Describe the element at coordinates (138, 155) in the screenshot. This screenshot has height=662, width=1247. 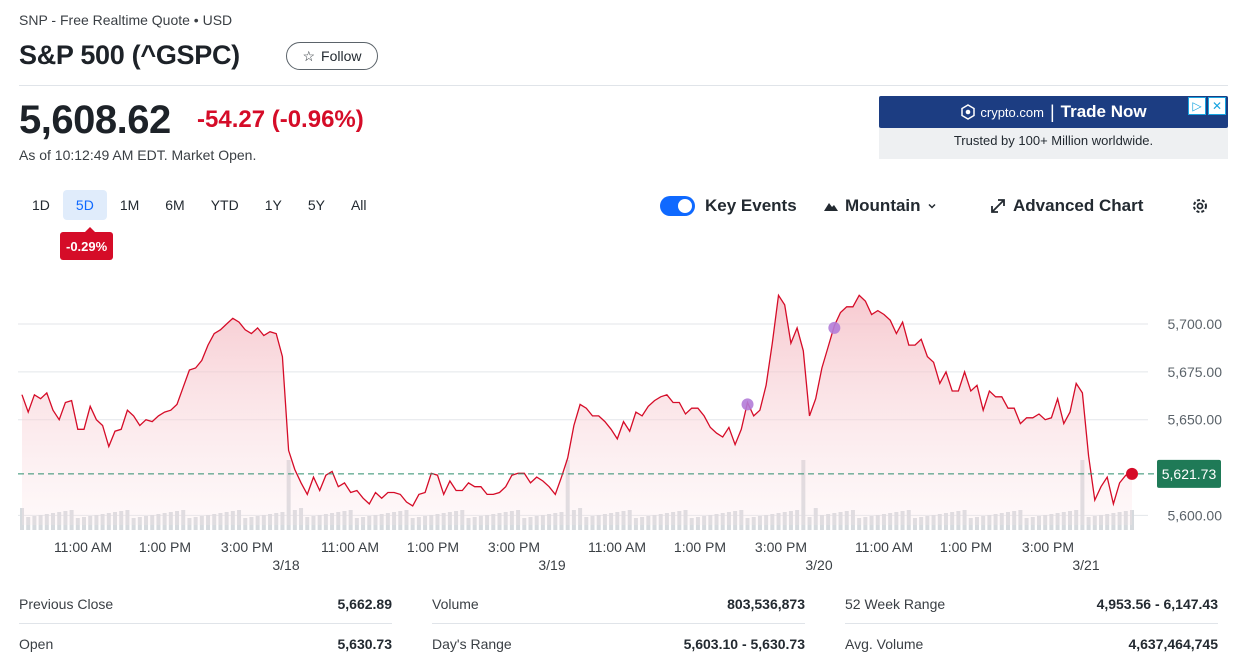
I see `quote-timestamp: As of 10:12:49 AM EDT. Market Open.` at that location.